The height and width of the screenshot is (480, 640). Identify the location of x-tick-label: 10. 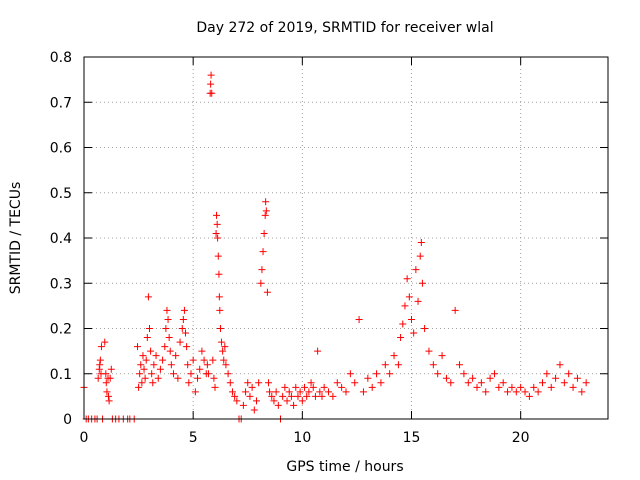
(302, 438).